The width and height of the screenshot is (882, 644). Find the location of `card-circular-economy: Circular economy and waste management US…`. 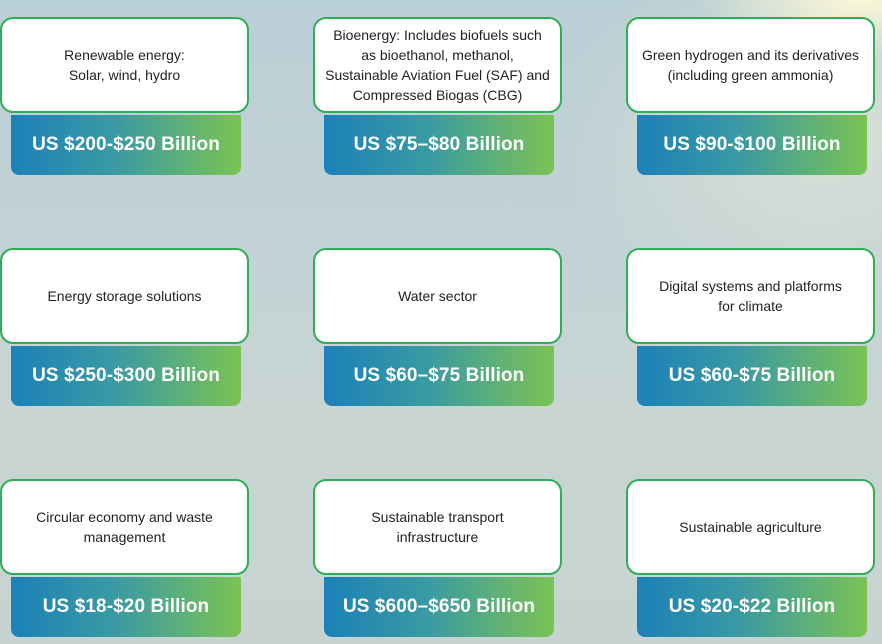

card-circular-economy: Circular economy and waste management US… is located at coordinates (126, 559).